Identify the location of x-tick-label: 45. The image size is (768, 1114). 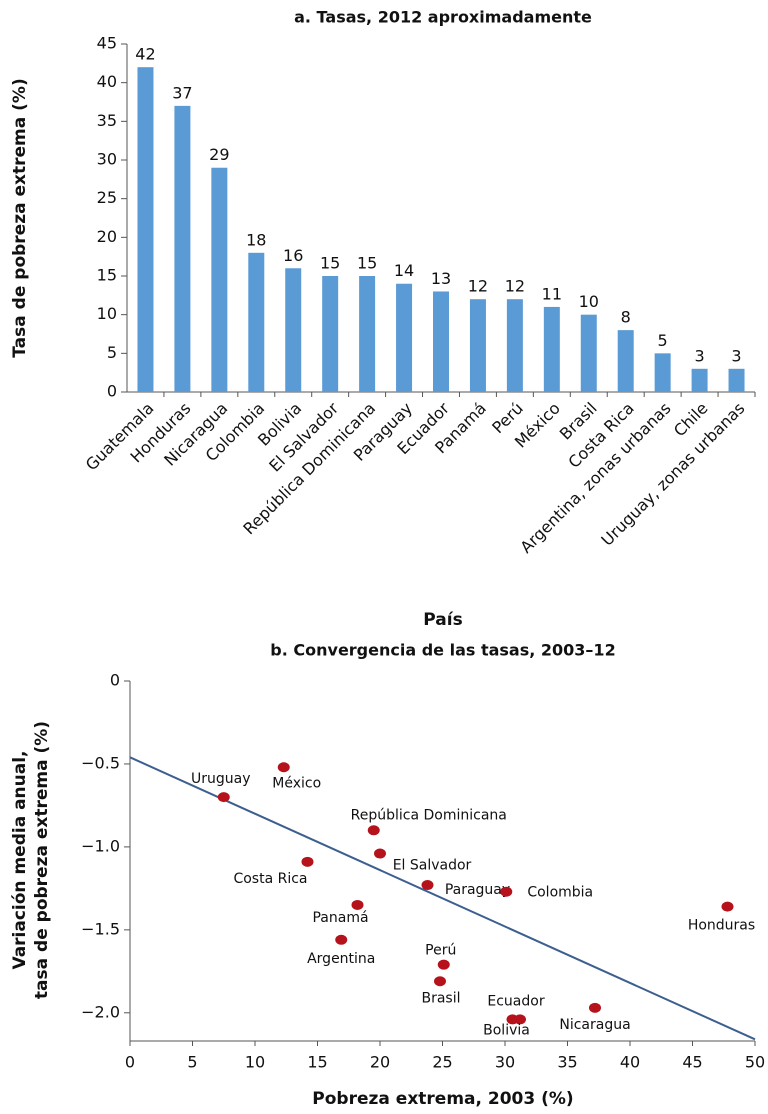
(692, 1062).